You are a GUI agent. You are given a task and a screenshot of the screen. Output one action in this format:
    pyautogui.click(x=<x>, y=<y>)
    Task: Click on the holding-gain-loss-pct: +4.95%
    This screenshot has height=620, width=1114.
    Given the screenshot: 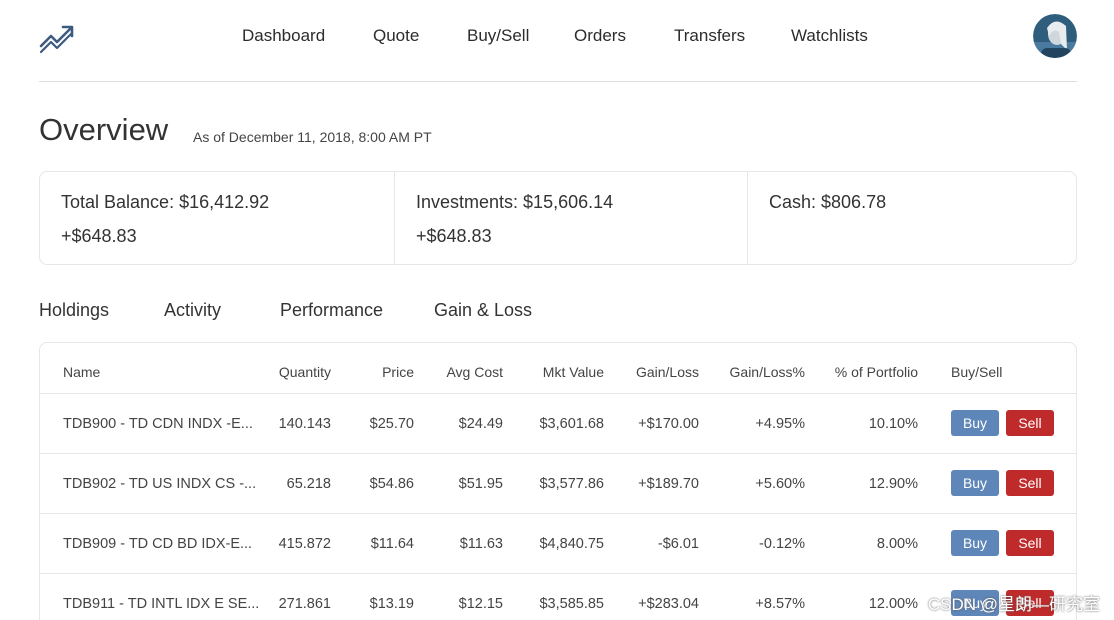 What is the action you would take?
    pyautogui.click(x=780, y=424)
    